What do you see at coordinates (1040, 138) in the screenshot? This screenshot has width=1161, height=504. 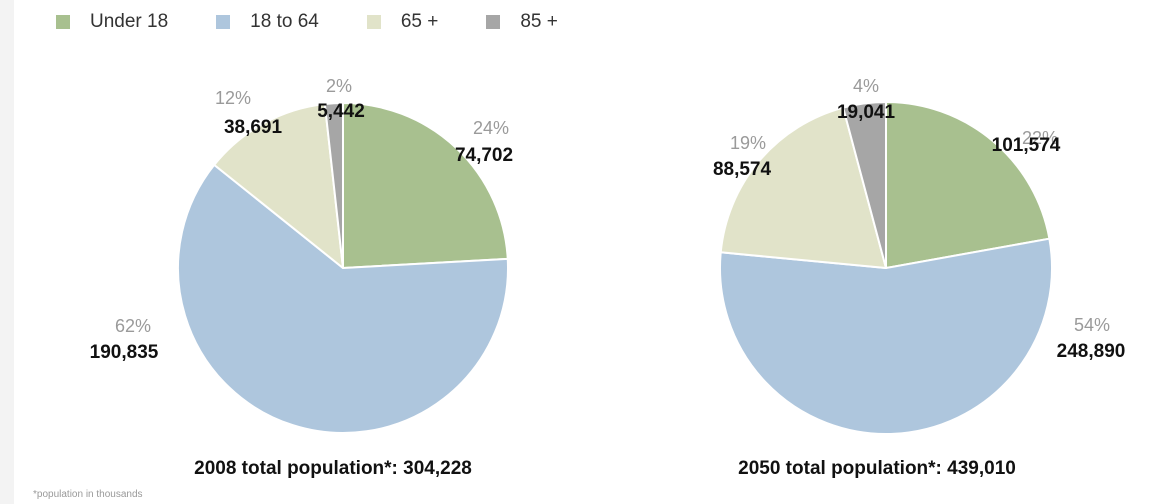 I see `percent-label-under-18: 22%` at bounding box center [1040, 138].